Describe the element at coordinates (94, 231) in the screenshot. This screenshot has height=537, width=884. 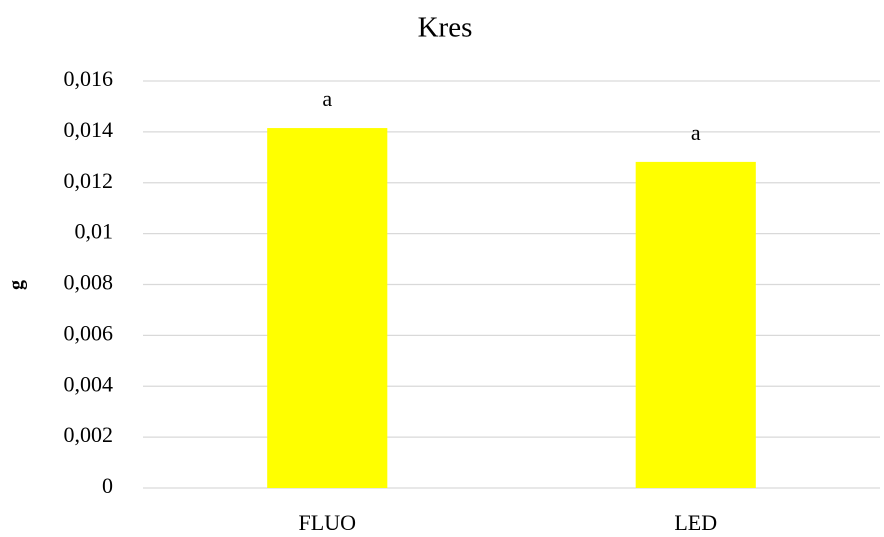
I see `y-tick-label: 0,01` at that location.